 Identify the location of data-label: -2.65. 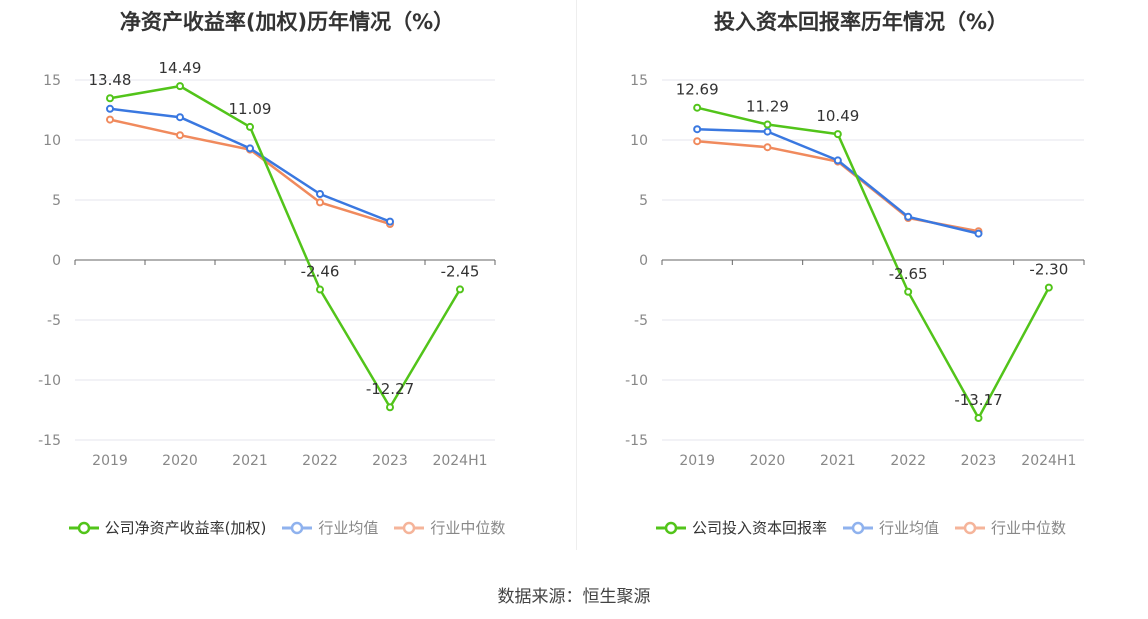
(908, 274).